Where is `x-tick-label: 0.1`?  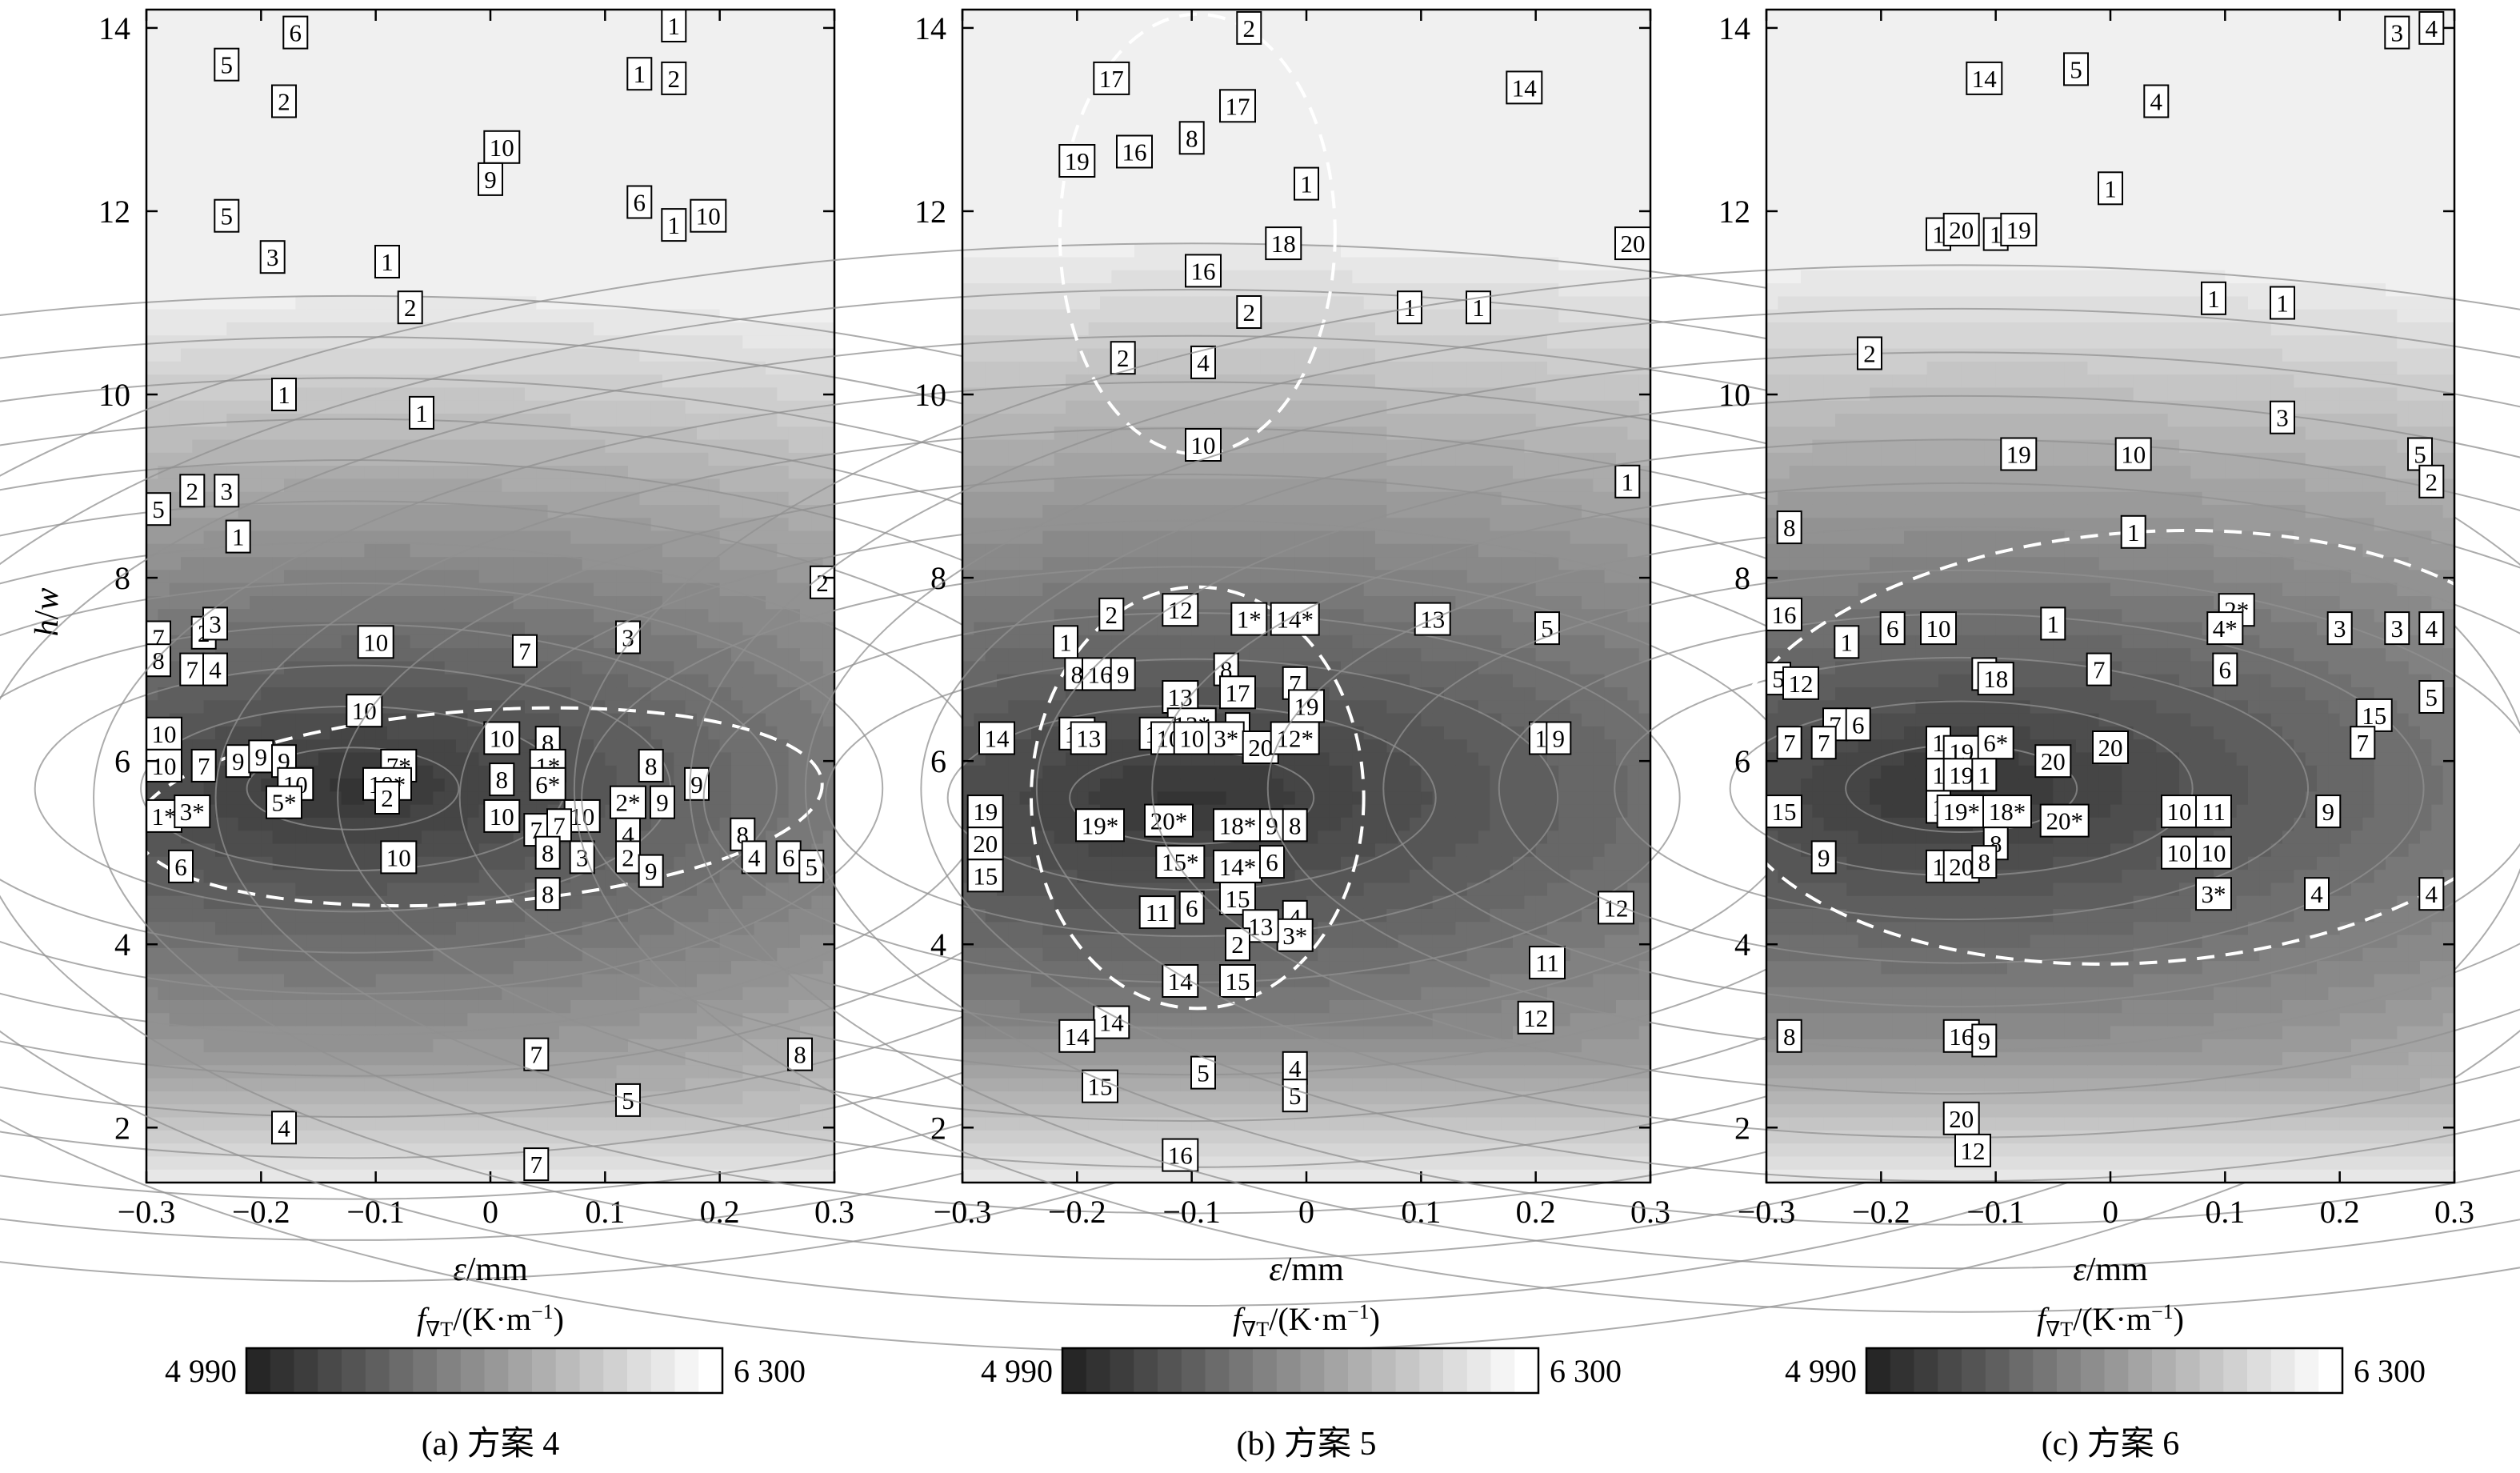
x-tick-label: 0.1 is located at coordinates (1421, 1212).